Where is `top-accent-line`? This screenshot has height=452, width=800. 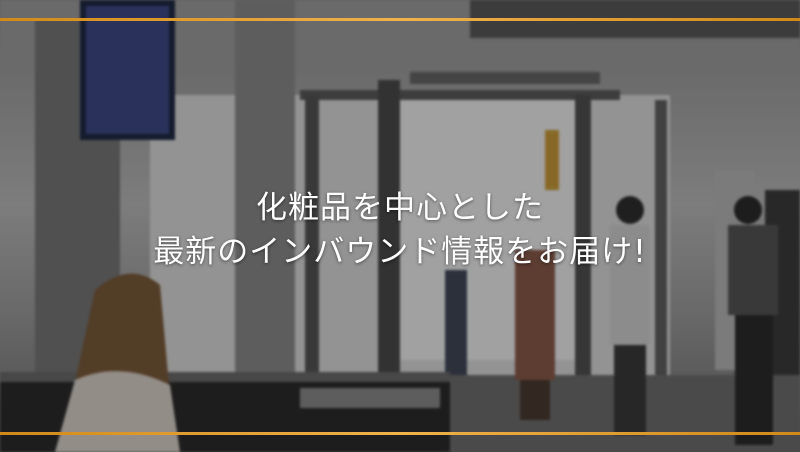
top-accent-line is located at coordinates (400, 19).